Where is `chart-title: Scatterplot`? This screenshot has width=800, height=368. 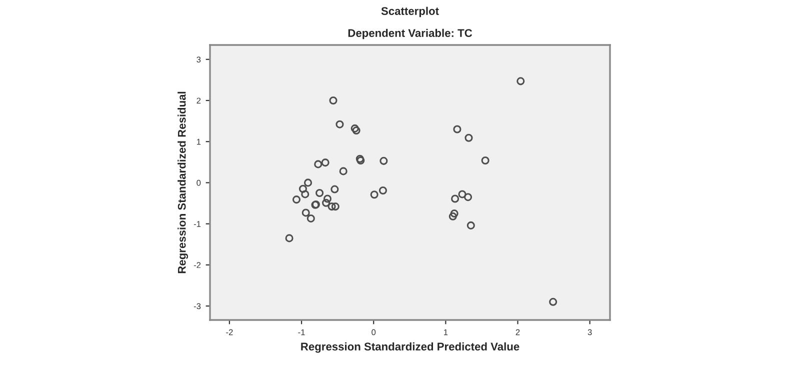
chart-title: Scatterplot is located at coordinates (410, 12).